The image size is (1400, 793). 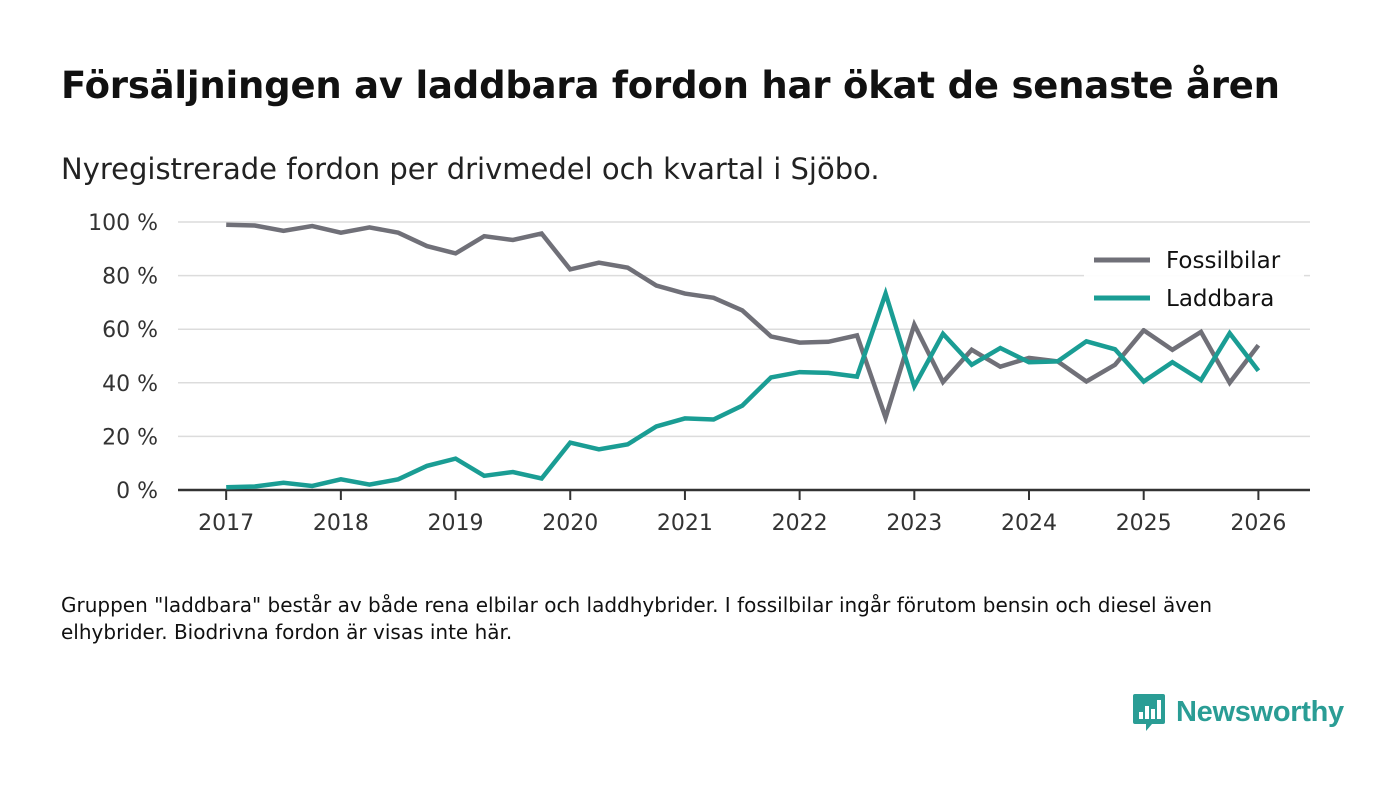 What do you see at coordinates (137, 491) in the screenshot?
I see `y-tick-label: 0 %` at bounding box center [137, 491].